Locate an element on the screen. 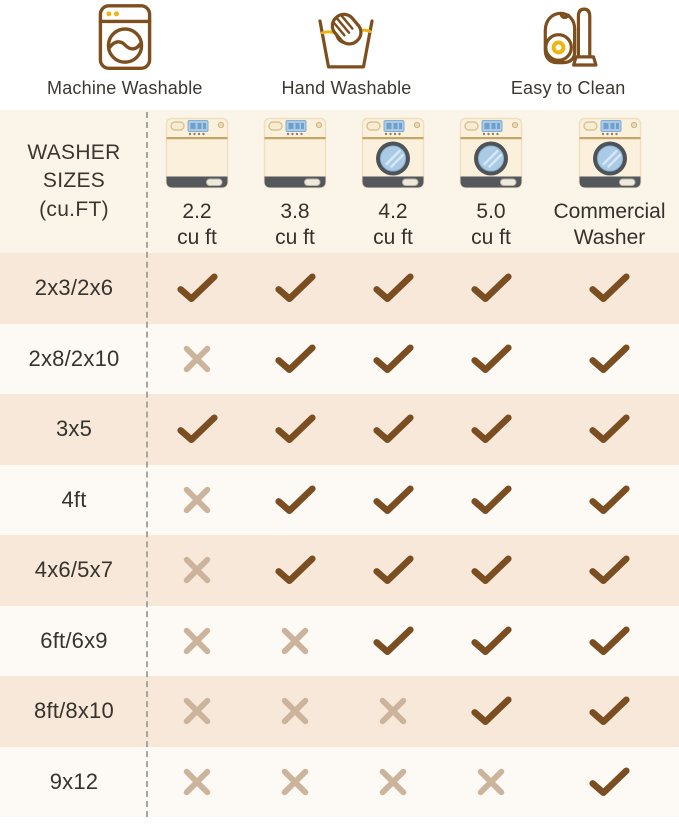  table-row: 6ft/6x9 is located at coordinates (339, 640).